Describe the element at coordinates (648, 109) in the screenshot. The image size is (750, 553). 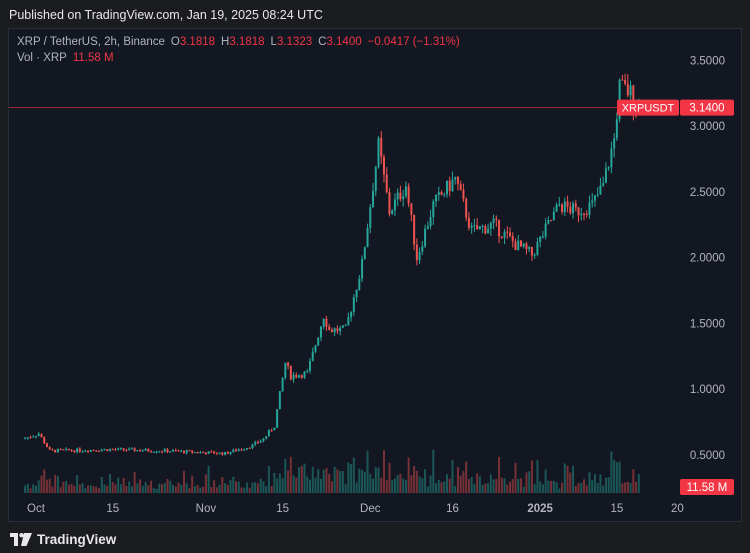
I see `symbol-tag: XRPUSDT` at that location.